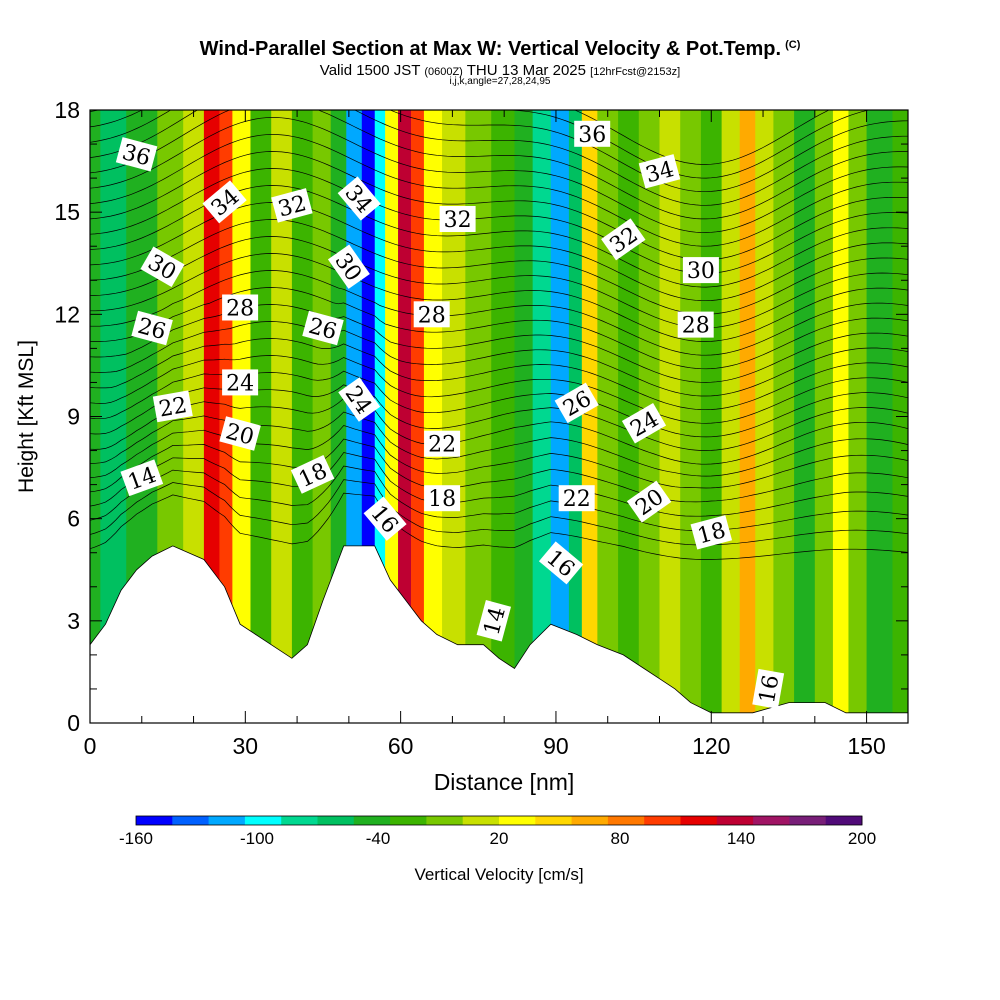 The width and height of the screenshot is (1000, 1000). What do you see at coordinates (649, 501) in the screenshot?
I see `theta-label: 20` at bounding box center [649, 501].